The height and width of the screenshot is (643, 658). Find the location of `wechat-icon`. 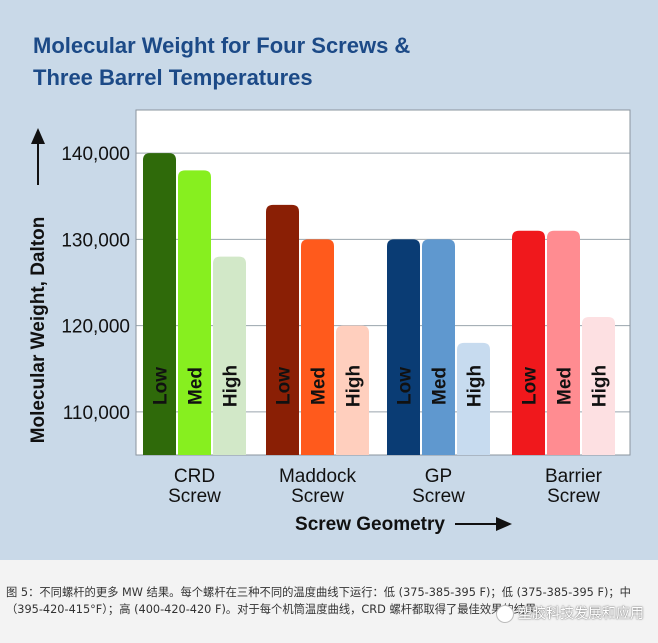

wechat-icon is located at coordinates (505, 614).